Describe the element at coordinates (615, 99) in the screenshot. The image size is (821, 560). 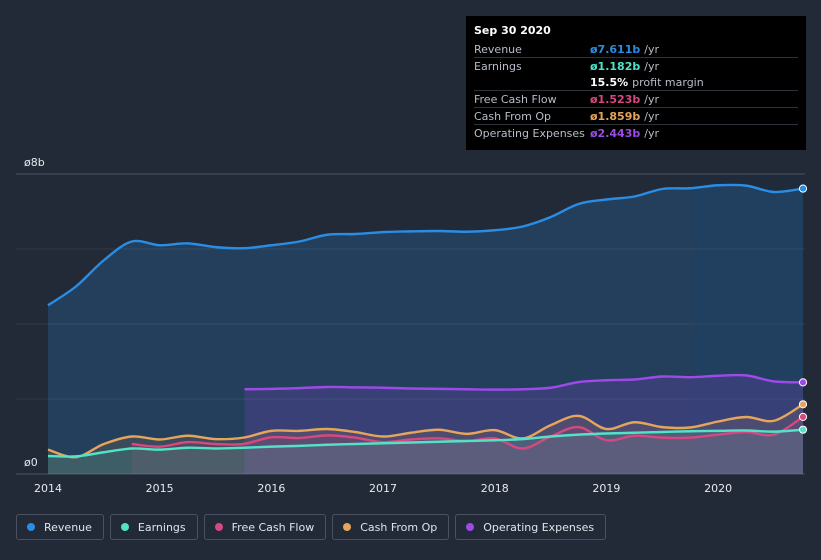
I see `tooltip-value: ø1.523b` at that location.